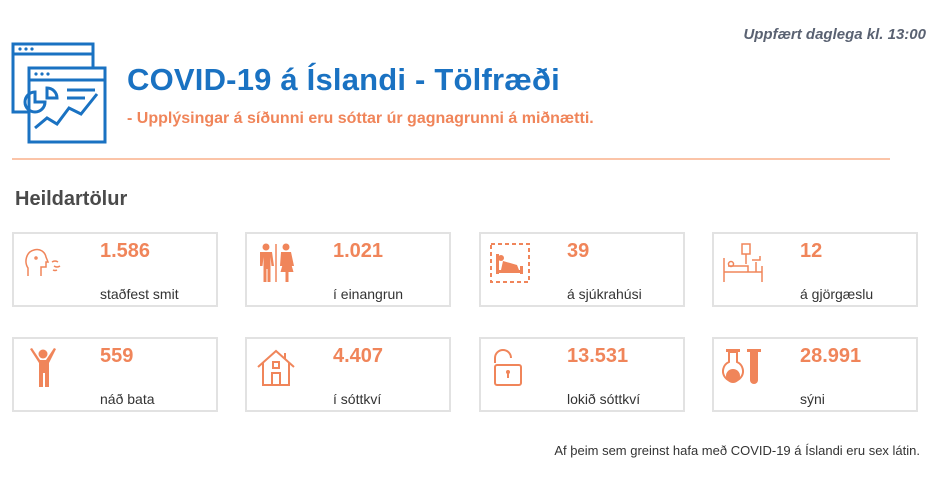 The height and width of the screenshot is (485, 932). Describe the element at coordinates (368, 294) in the screenshot. I see `stat-label: í einangrun` at that location.